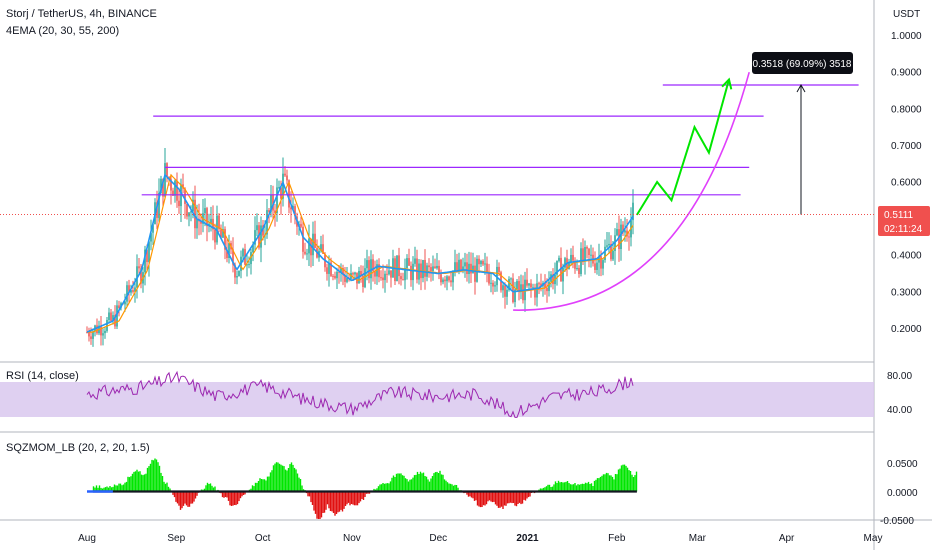 The width and height of the screenshot is (932, 555). Describe the element at coordinates (906, 14) in the screenshot. I see `price-axis-unit: USDT` at that location.